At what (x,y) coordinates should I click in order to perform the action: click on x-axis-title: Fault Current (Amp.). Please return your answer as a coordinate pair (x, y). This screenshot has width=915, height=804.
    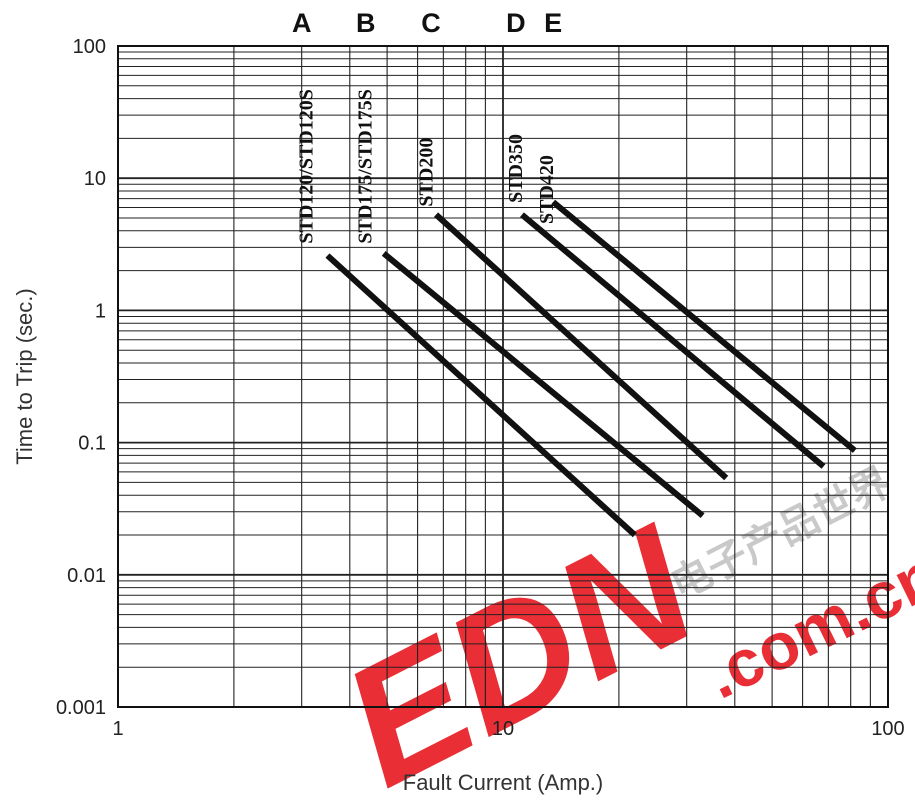
    Looking at the image, I should click on (503, 782).